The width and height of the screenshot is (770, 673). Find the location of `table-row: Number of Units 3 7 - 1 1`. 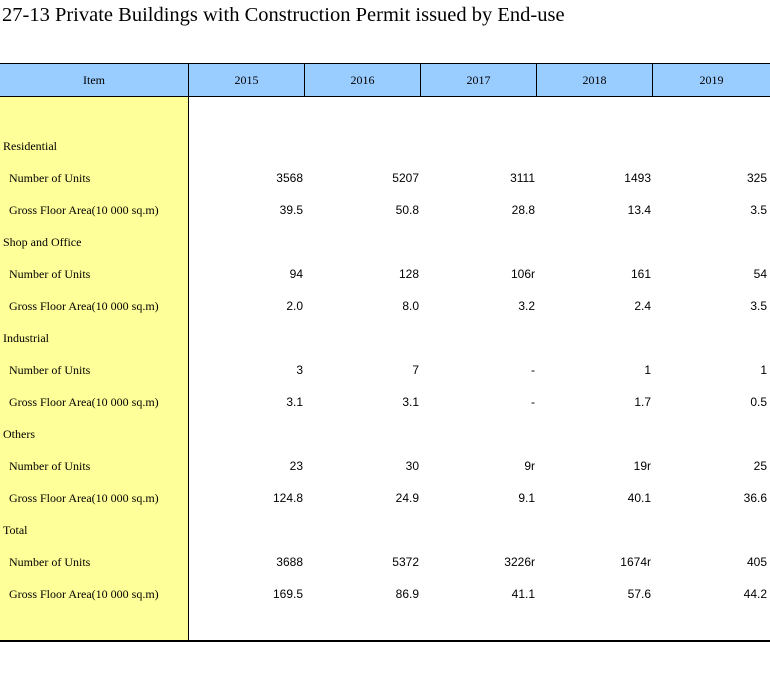

table-row: Number of Units 3 7 - 1 1 is located at coordinates (385, 370).